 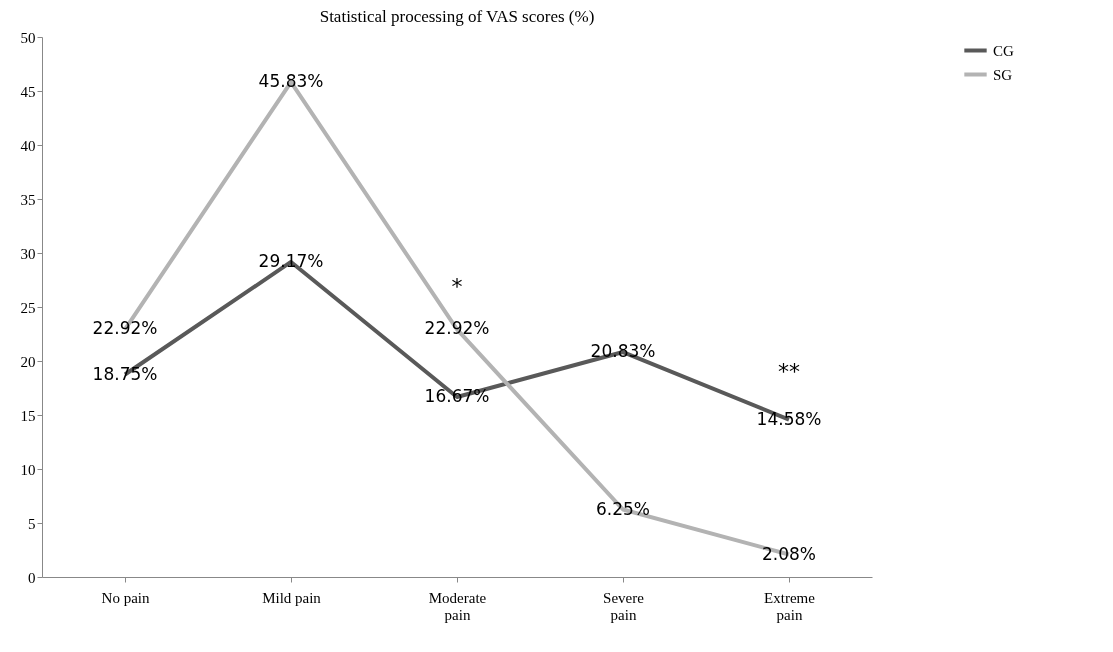 What do you see at coordinates (32, 523) in the screenshot?
I see `y-tick-label: 5` at bounding box center [32, 523].